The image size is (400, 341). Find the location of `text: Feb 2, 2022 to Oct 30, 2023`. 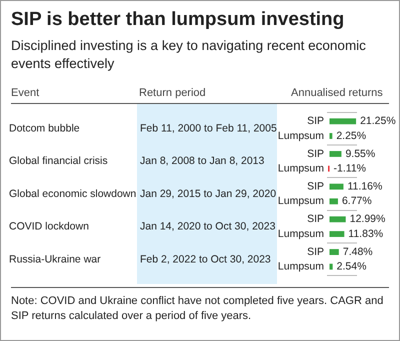

text: Feb 2, 2022 to Oct 30, 2023 is located at coordinates (205, 259).